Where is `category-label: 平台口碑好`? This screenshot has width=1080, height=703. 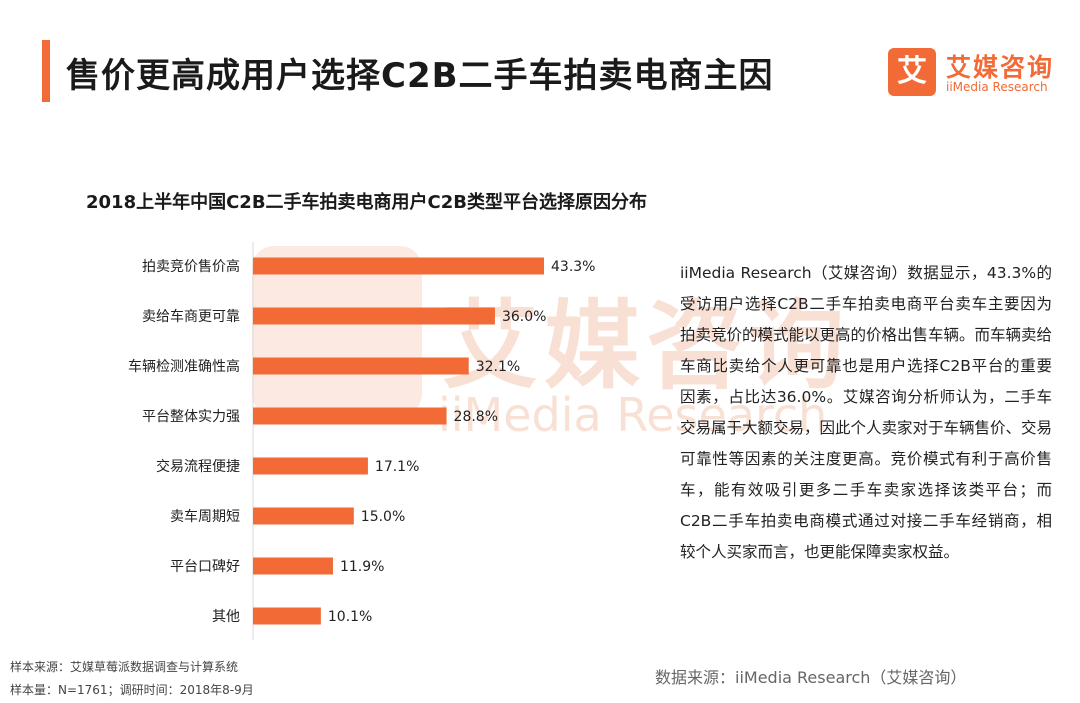
category-label: 平台口碑好 is located at coordinates (205, 567).